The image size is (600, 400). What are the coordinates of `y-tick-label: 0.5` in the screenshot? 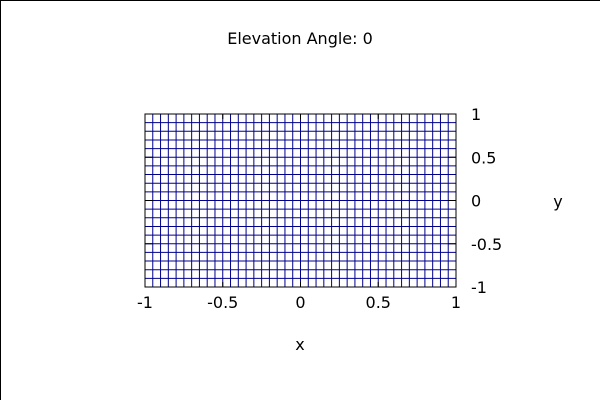 It's located at (483, 157).